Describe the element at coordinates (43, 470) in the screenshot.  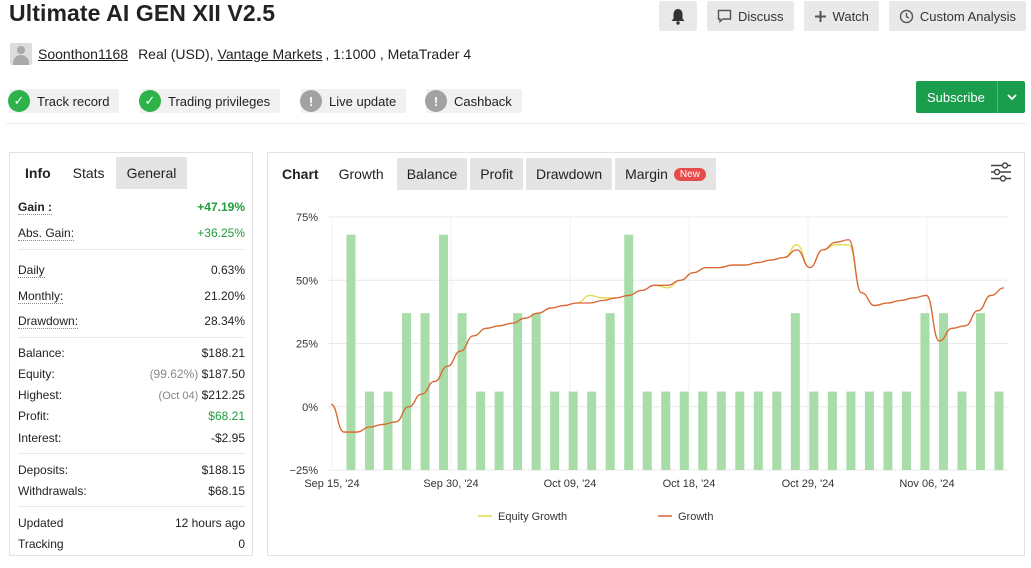
I see `stat-label: Deposits:` at that location.